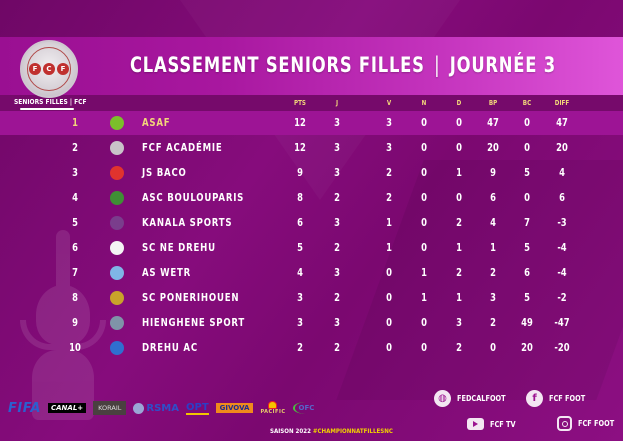 The height and width of the screenshot is (441, 623). I want to click on sponsor-opt-logo: OPT, so click(197, 408).